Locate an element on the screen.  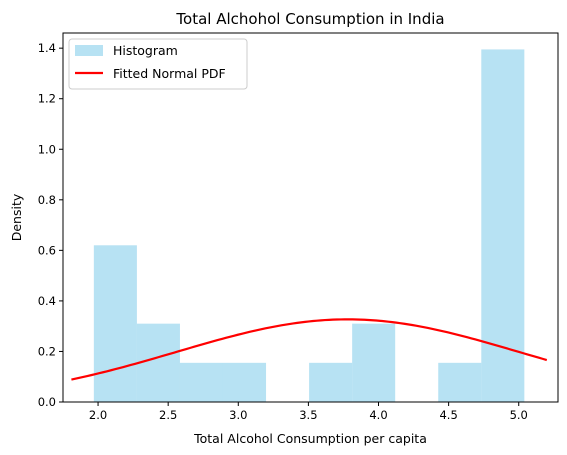
y-tick-label: 0.4 is located at coordinates (47, 301).